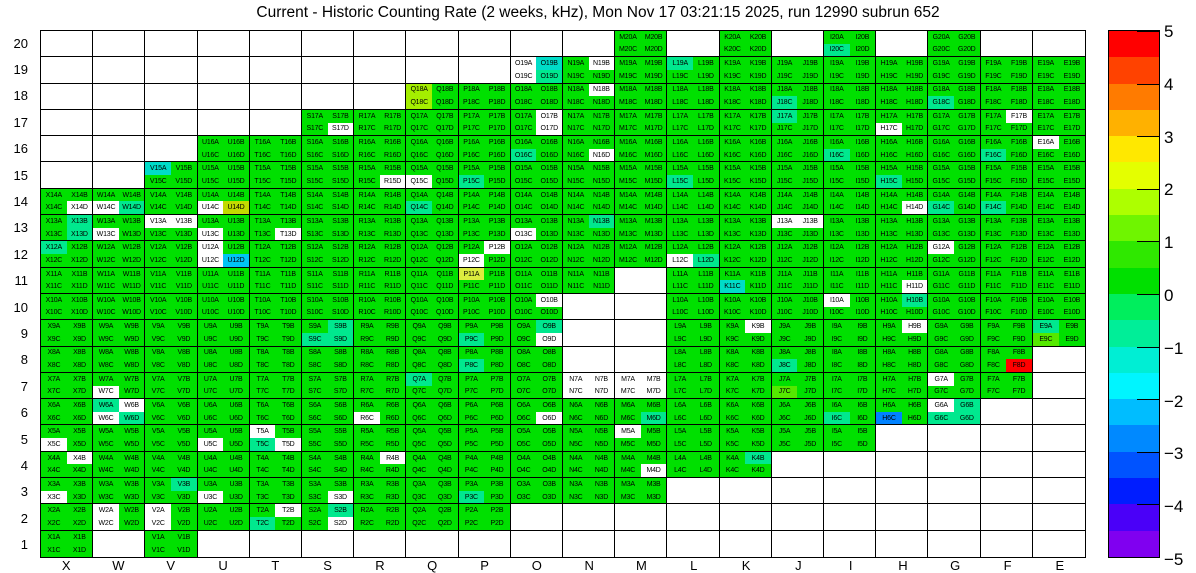  What do you see at coordinates (745, 123) in the screenshot?
I see `heatmap-cell-K17: K17A K17B K17C K17D` at bounding box center [745, 123].